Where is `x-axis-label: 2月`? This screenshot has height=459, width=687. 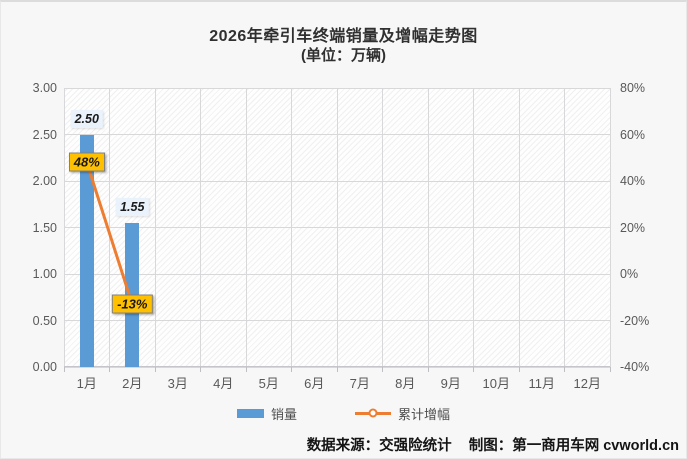
x-axis-label: 2月 is located at coordinates (132, 383).